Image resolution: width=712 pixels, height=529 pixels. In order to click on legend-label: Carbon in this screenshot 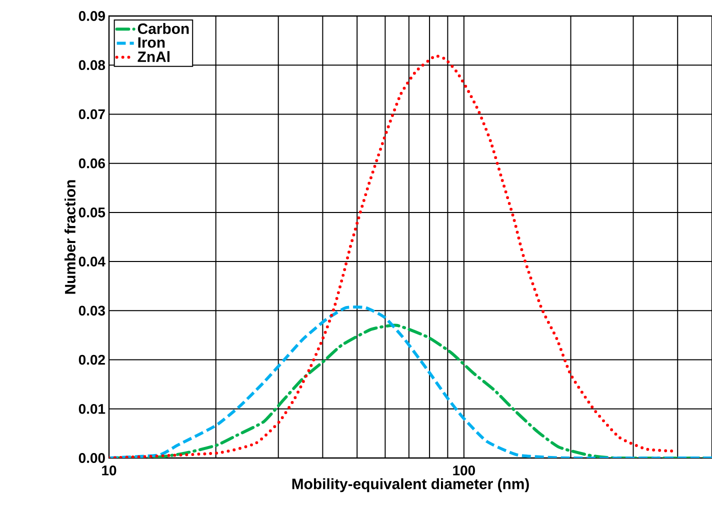, I will do `click(163, 28)`.